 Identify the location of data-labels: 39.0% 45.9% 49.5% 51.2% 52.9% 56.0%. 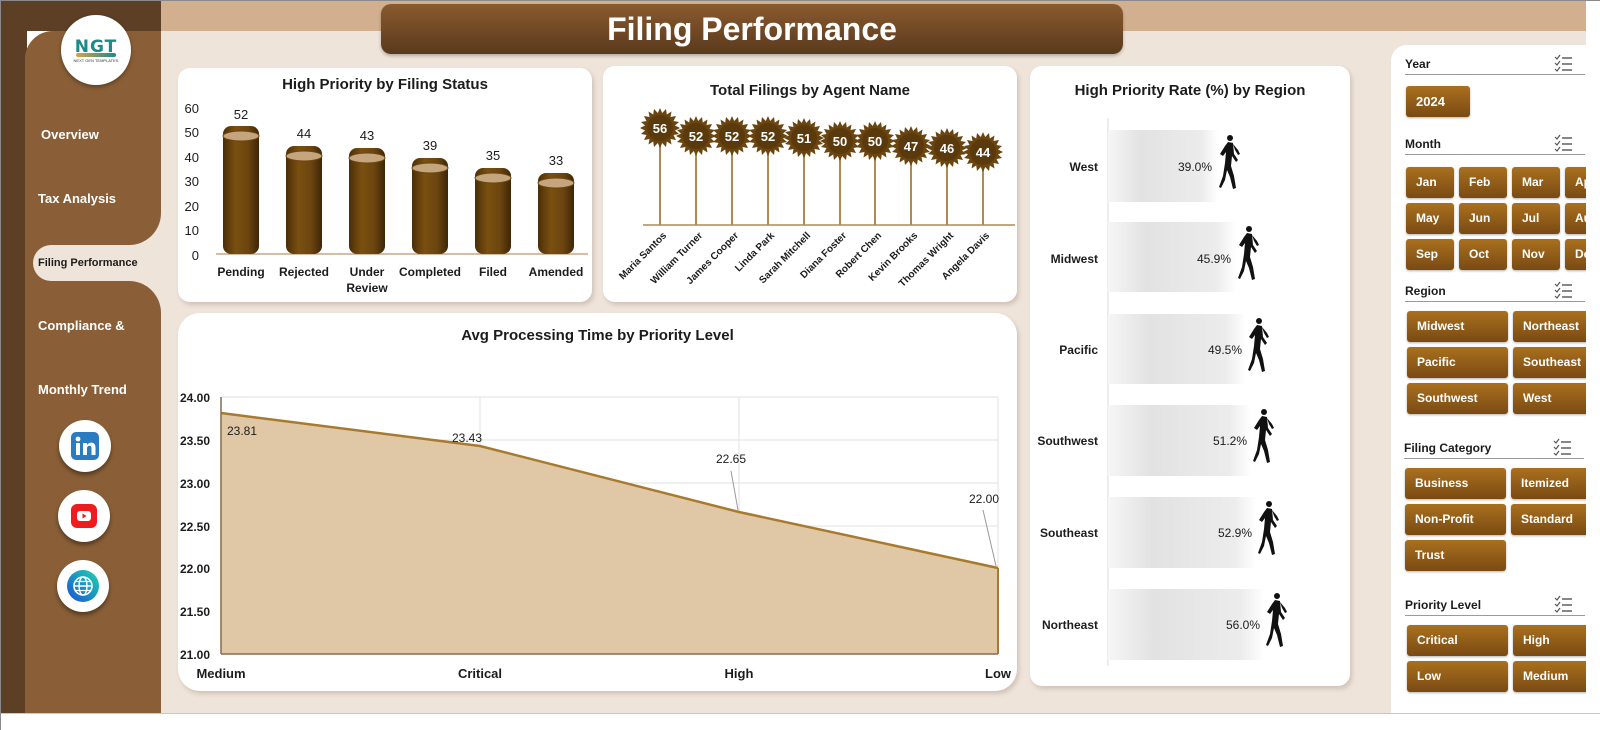
(1219, 396).